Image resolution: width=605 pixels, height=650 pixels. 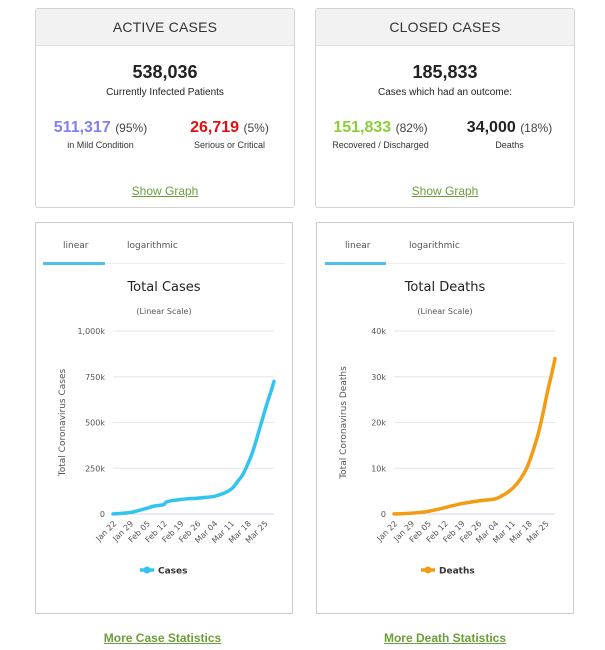 What do you see at coordinates (445, 191) in the screenshot?
I see `closed-show-graph-link: Show Graph` at bounding box center [445, 191].